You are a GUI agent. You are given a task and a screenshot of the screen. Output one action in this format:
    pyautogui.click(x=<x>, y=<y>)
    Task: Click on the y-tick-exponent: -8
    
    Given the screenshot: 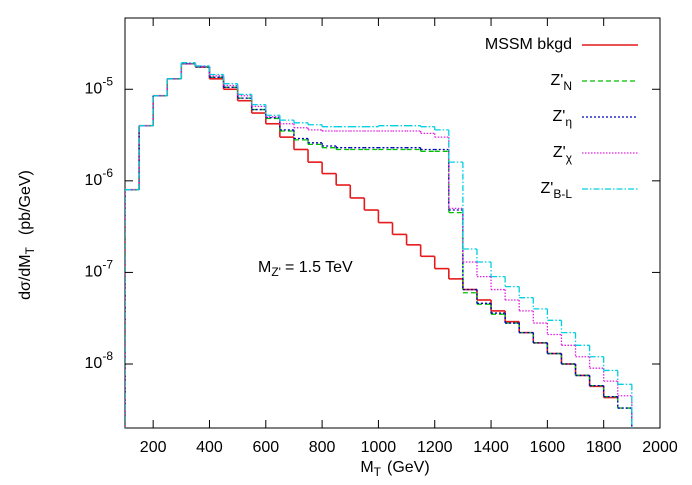 What is the action you would take?
    pyautogui.click(x=107, y=356)
    